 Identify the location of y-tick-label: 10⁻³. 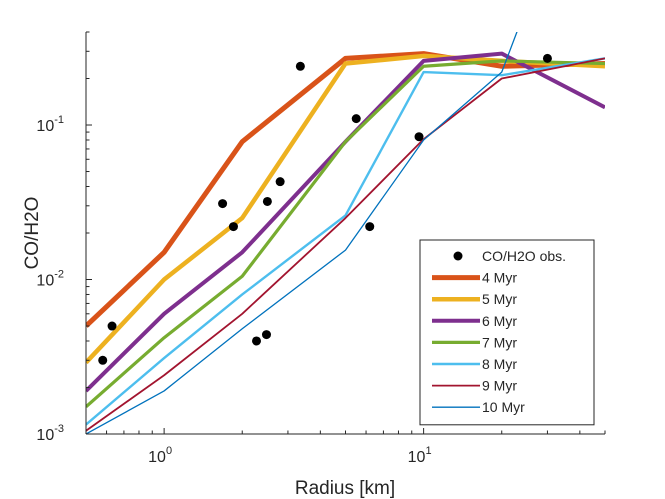
(50, 433).